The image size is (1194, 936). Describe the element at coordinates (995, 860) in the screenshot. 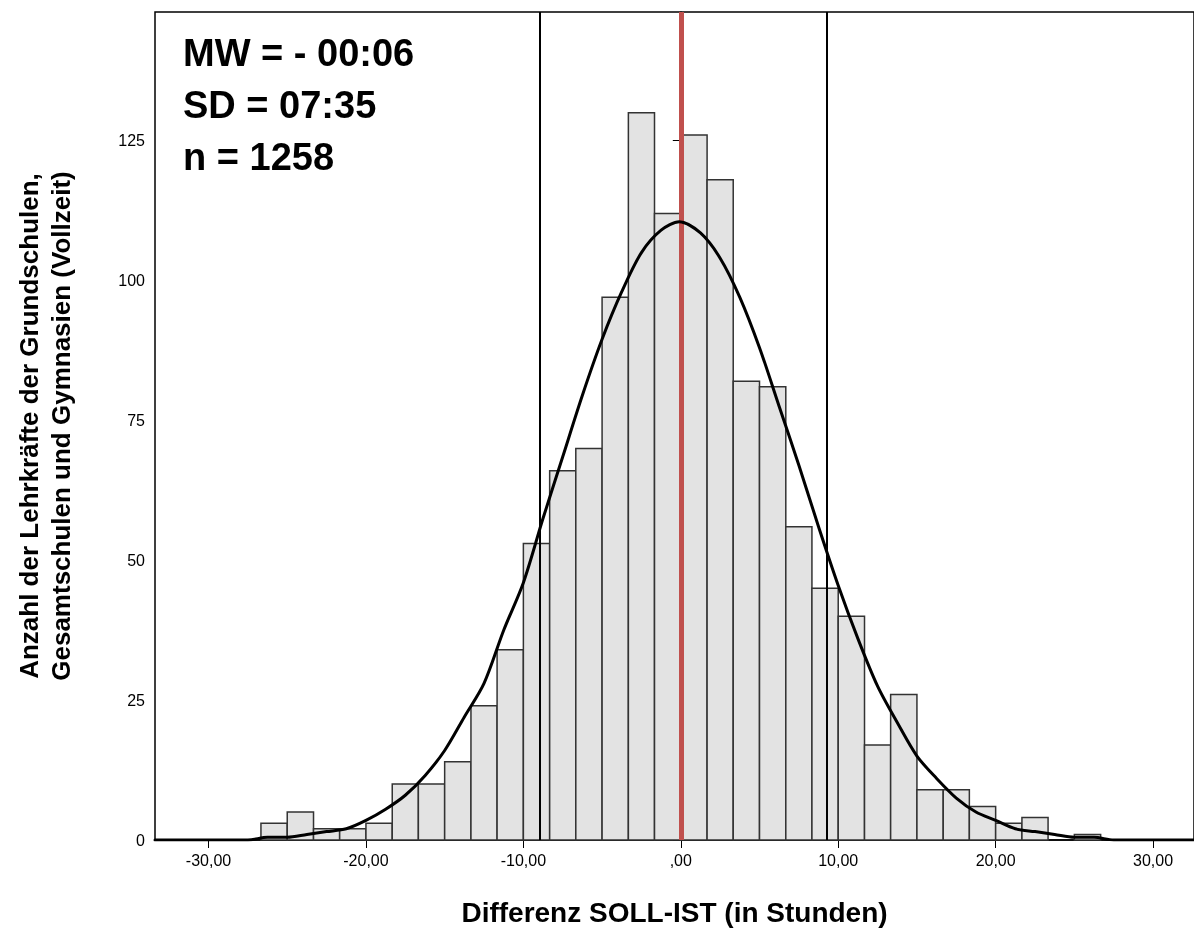

I see `x-tick-label: 20,00` at that location.